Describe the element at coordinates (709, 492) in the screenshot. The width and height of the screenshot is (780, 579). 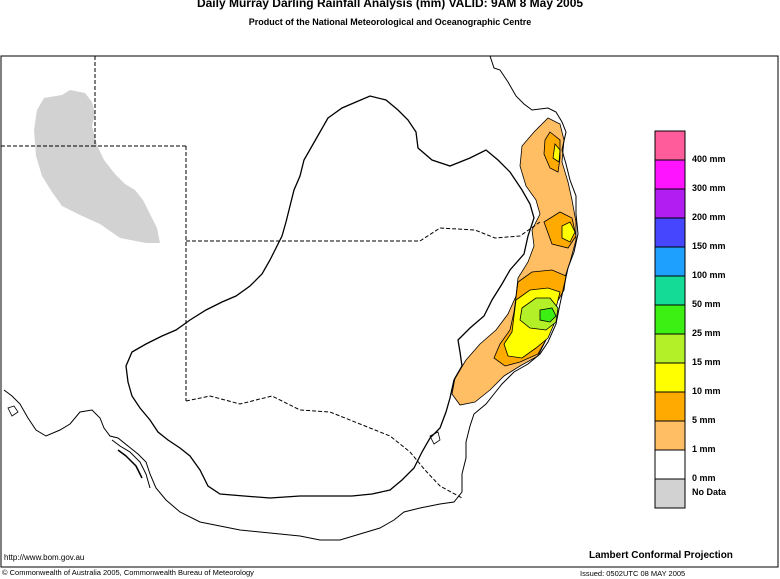
I see `legend-label: No Data` at that location.